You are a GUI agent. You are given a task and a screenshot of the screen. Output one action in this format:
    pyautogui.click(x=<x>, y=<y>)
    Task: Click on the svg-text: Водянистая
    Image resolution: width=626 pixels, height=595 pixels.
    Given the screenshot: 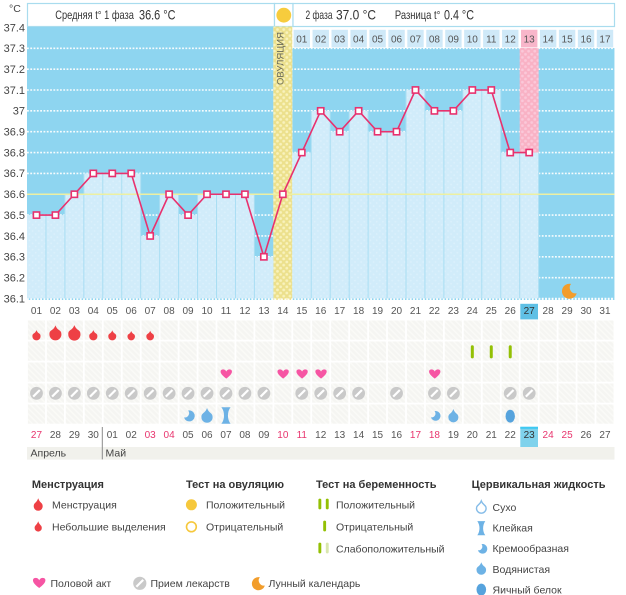 What is the action you would take?
    pyautogui.click(x=522, y=570)
    